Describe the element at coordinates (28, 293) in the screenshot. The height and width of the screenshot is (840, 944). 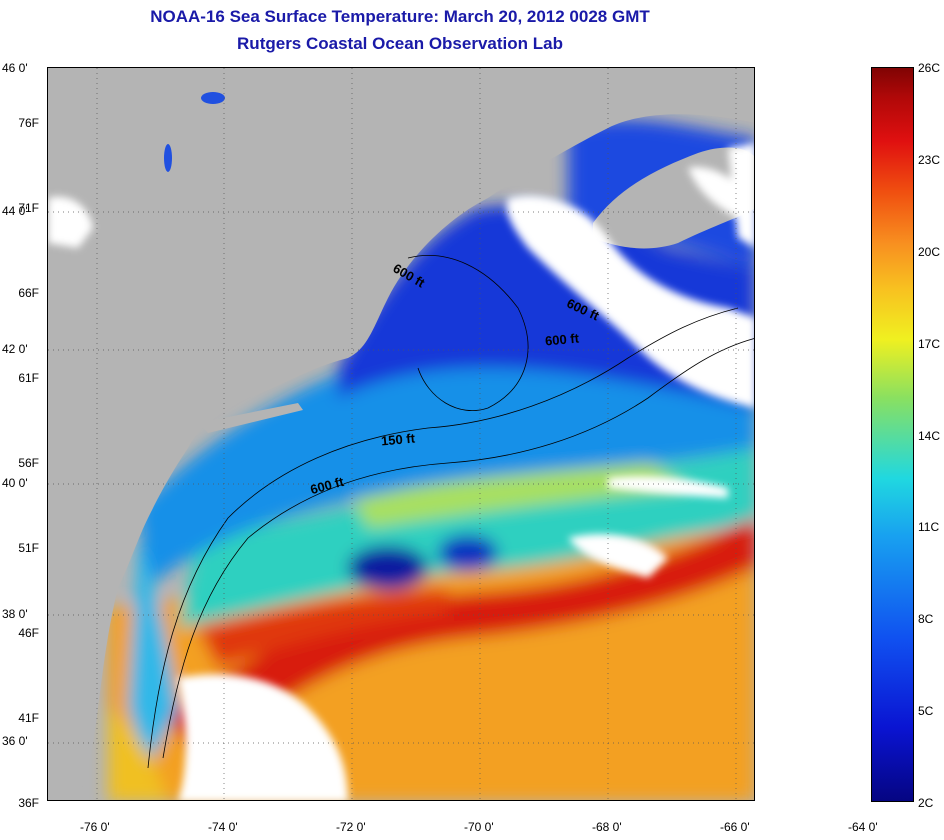
I see `colorbar-fahrenheit-label: 66F` at that location.